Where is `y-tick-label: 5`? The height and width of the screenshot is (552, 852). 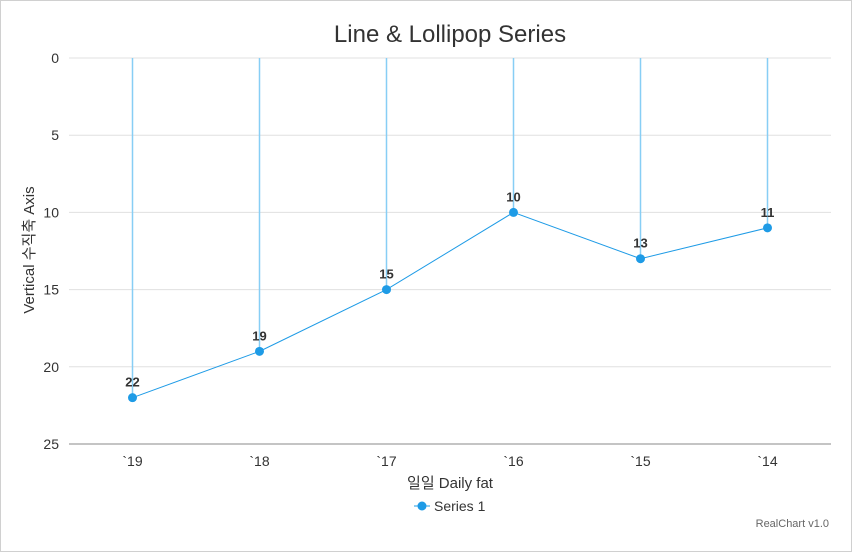
y-tick-label: 5 is located at coordinates (55, 135).